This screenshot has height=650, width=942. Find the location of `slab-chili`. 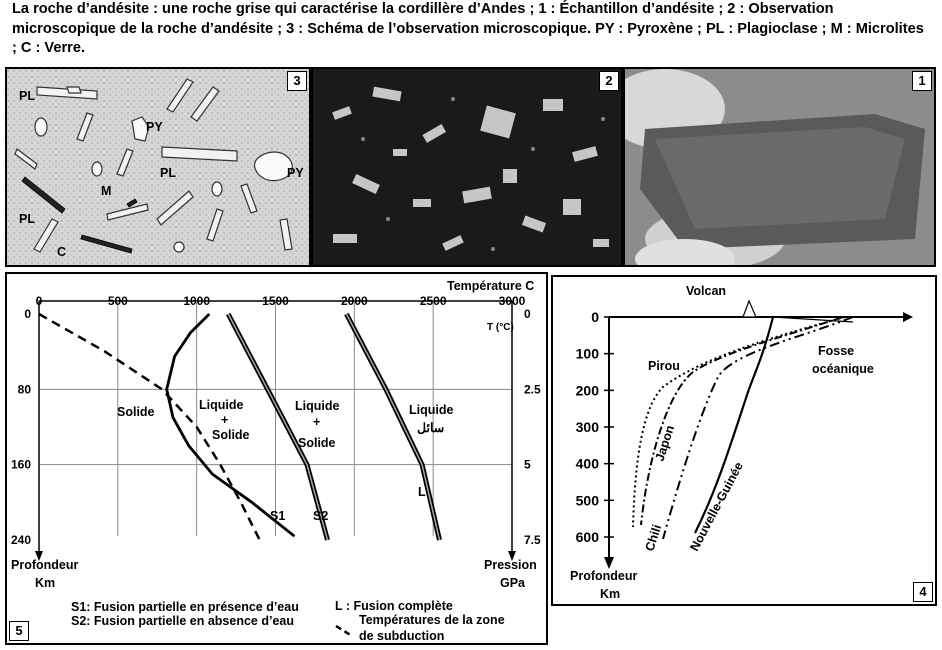

slab-chili is located at coordinates (758, 428).